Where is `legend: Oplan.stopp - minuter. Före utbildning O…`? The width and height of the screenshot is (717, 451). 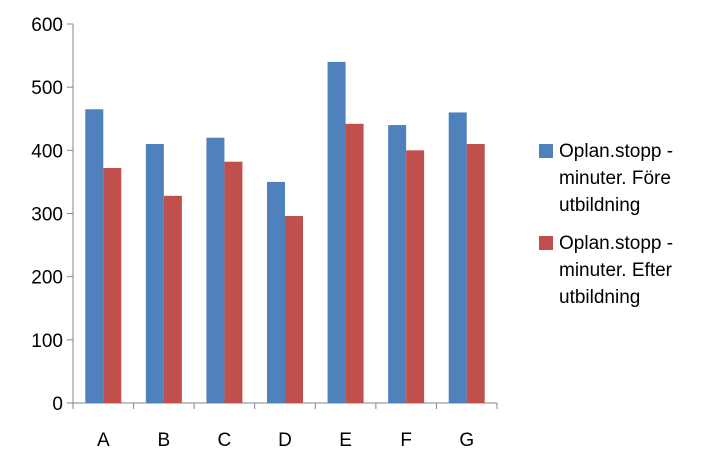 legend: Oplan.stopp - minuter. Före utbildning O… is located at coordinates (626, 230).